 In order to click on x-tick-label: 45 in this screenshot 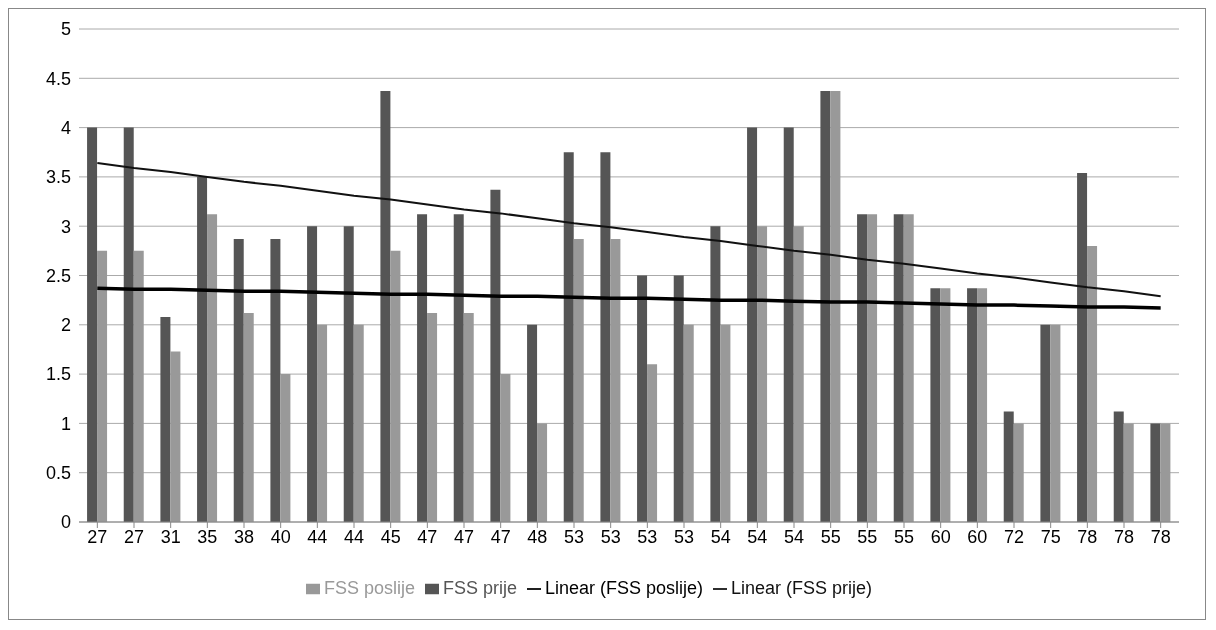, I will do `click(390, 536)`.